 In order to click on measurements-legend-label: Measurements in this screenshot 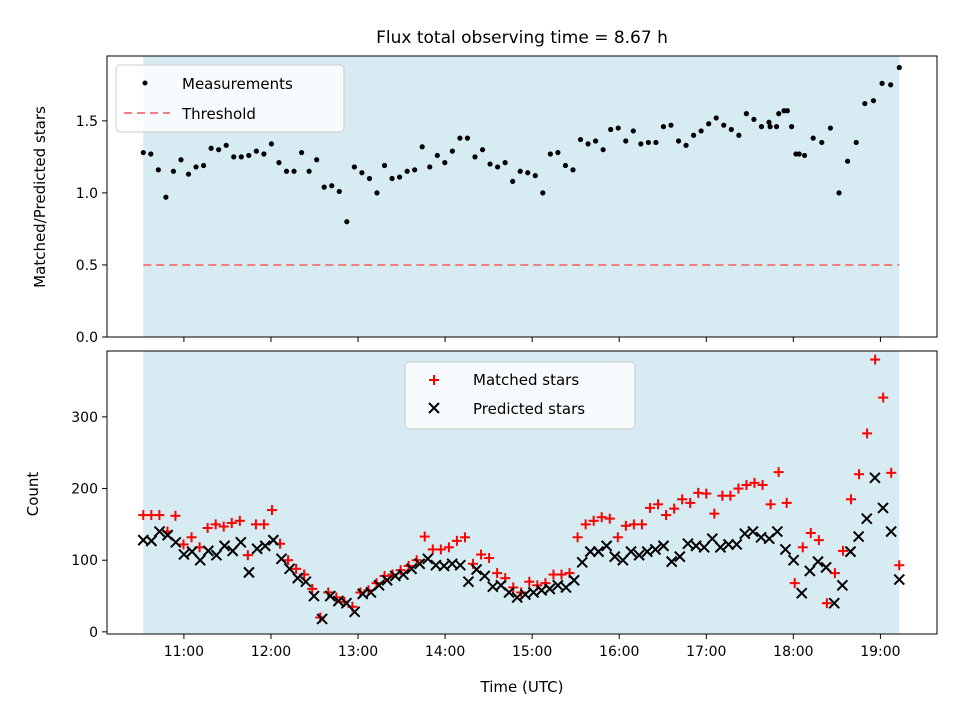, I will do `click(237, 84)`.